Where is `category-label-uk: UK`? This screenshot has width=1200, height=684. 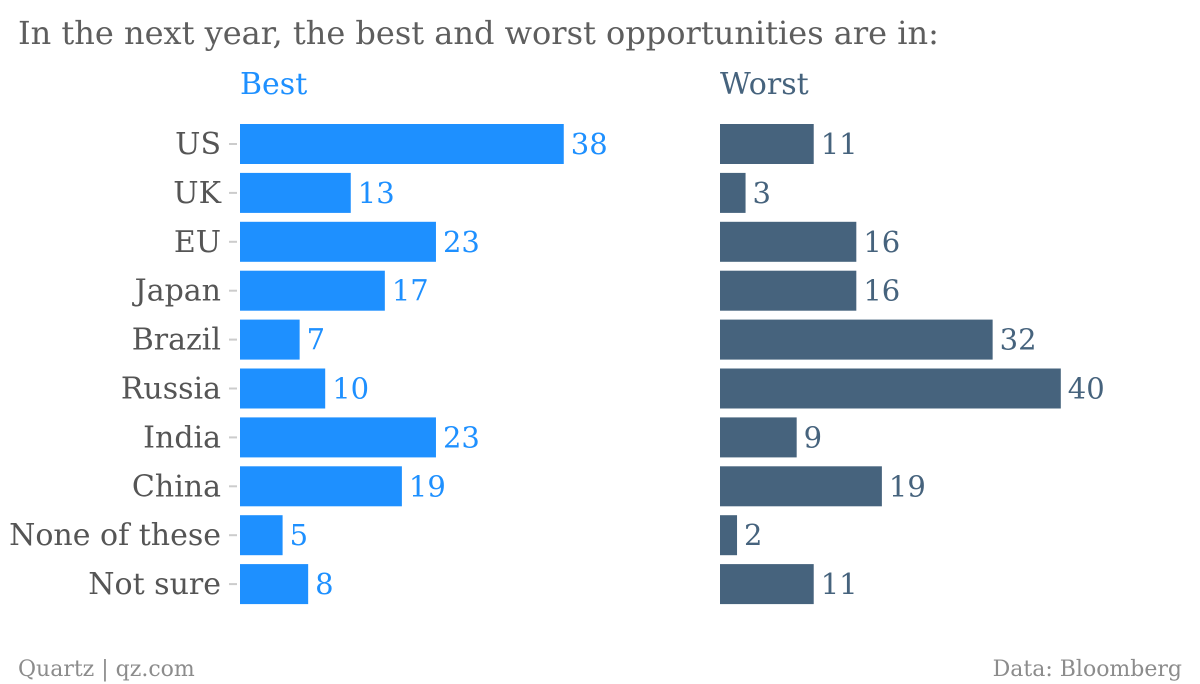 category-label-uk: UK is located at coordinates (197, 193).